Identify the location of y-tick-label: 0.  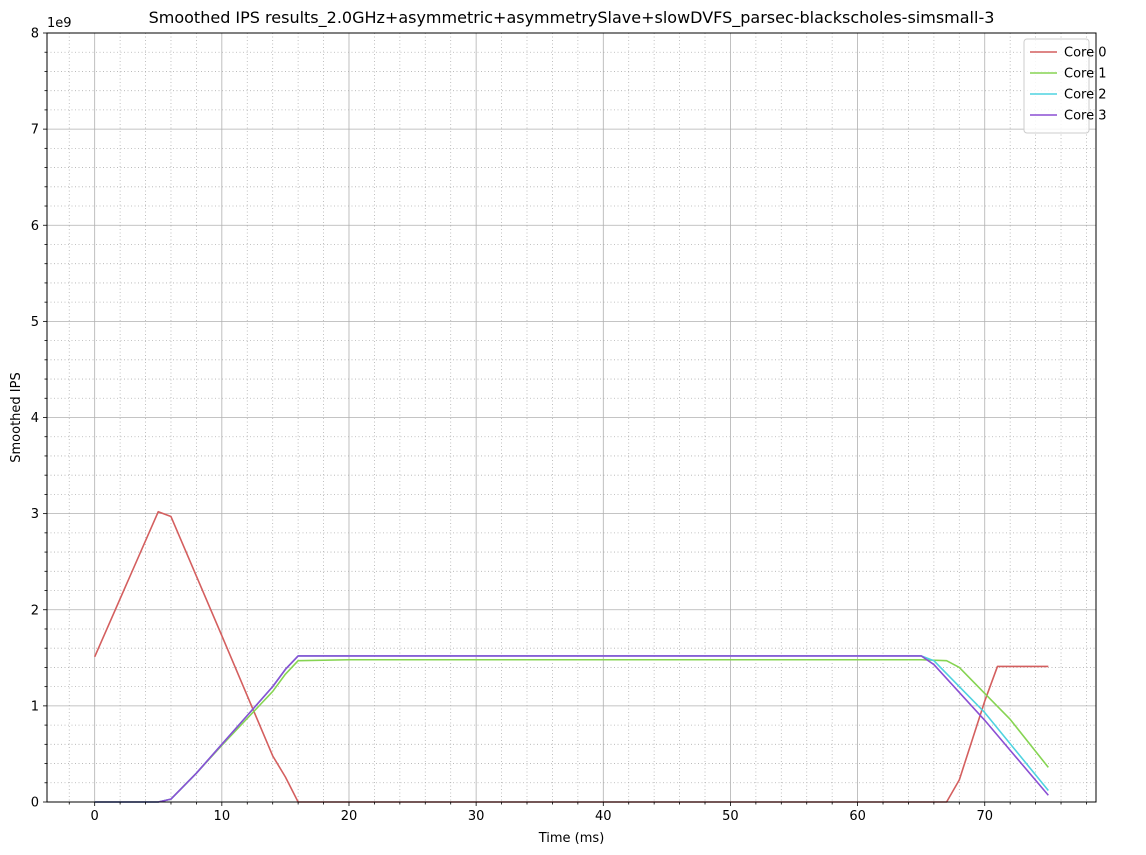
(35, 803).